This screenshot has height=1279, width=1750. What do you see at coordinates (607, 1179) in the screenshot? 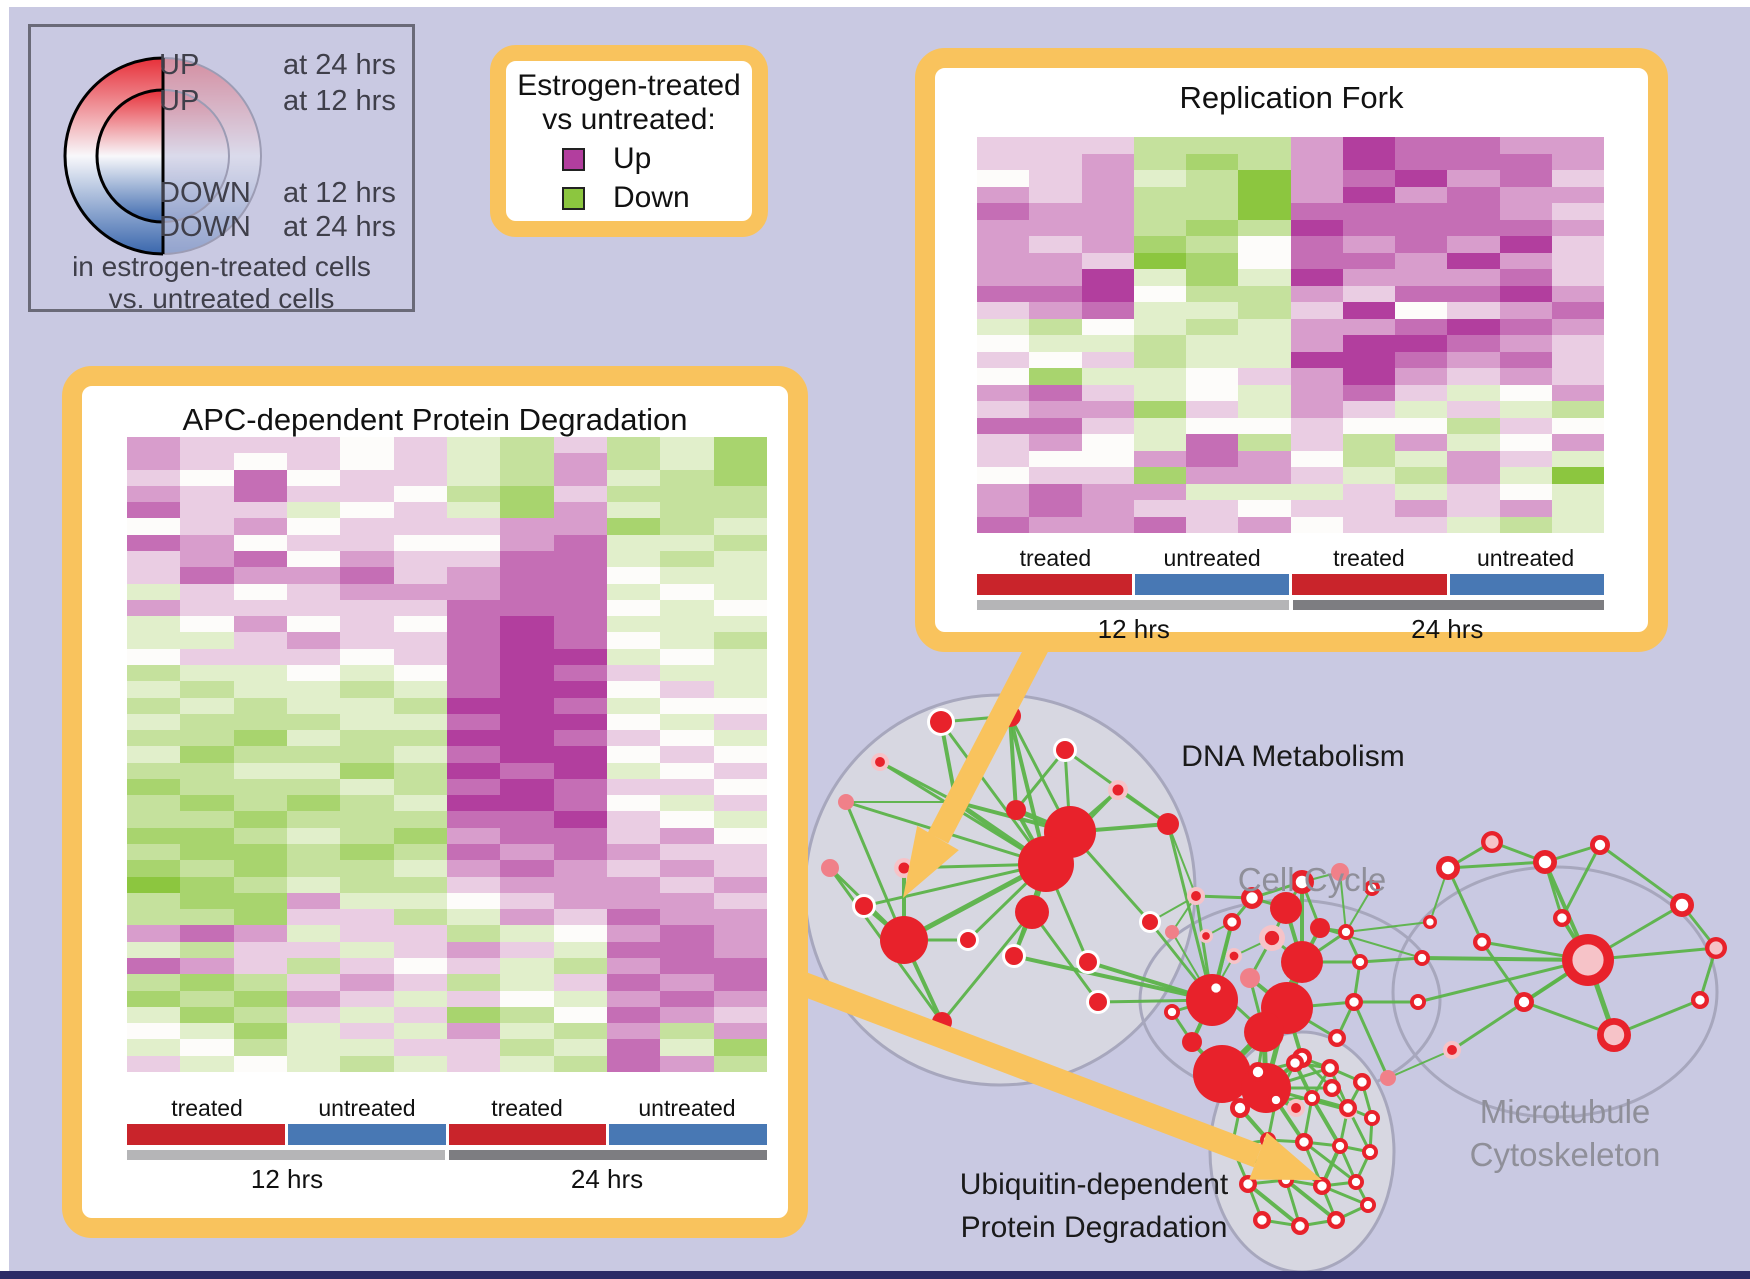
I see `apc-24hrs-label: 24 hrs` at bounding box center [607, 1179].